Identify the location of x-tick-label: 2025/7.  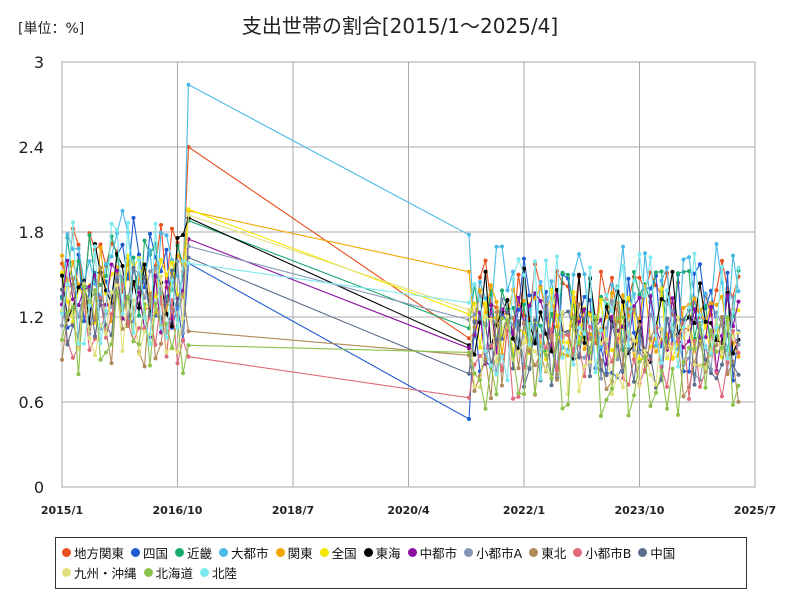
(755, 510).